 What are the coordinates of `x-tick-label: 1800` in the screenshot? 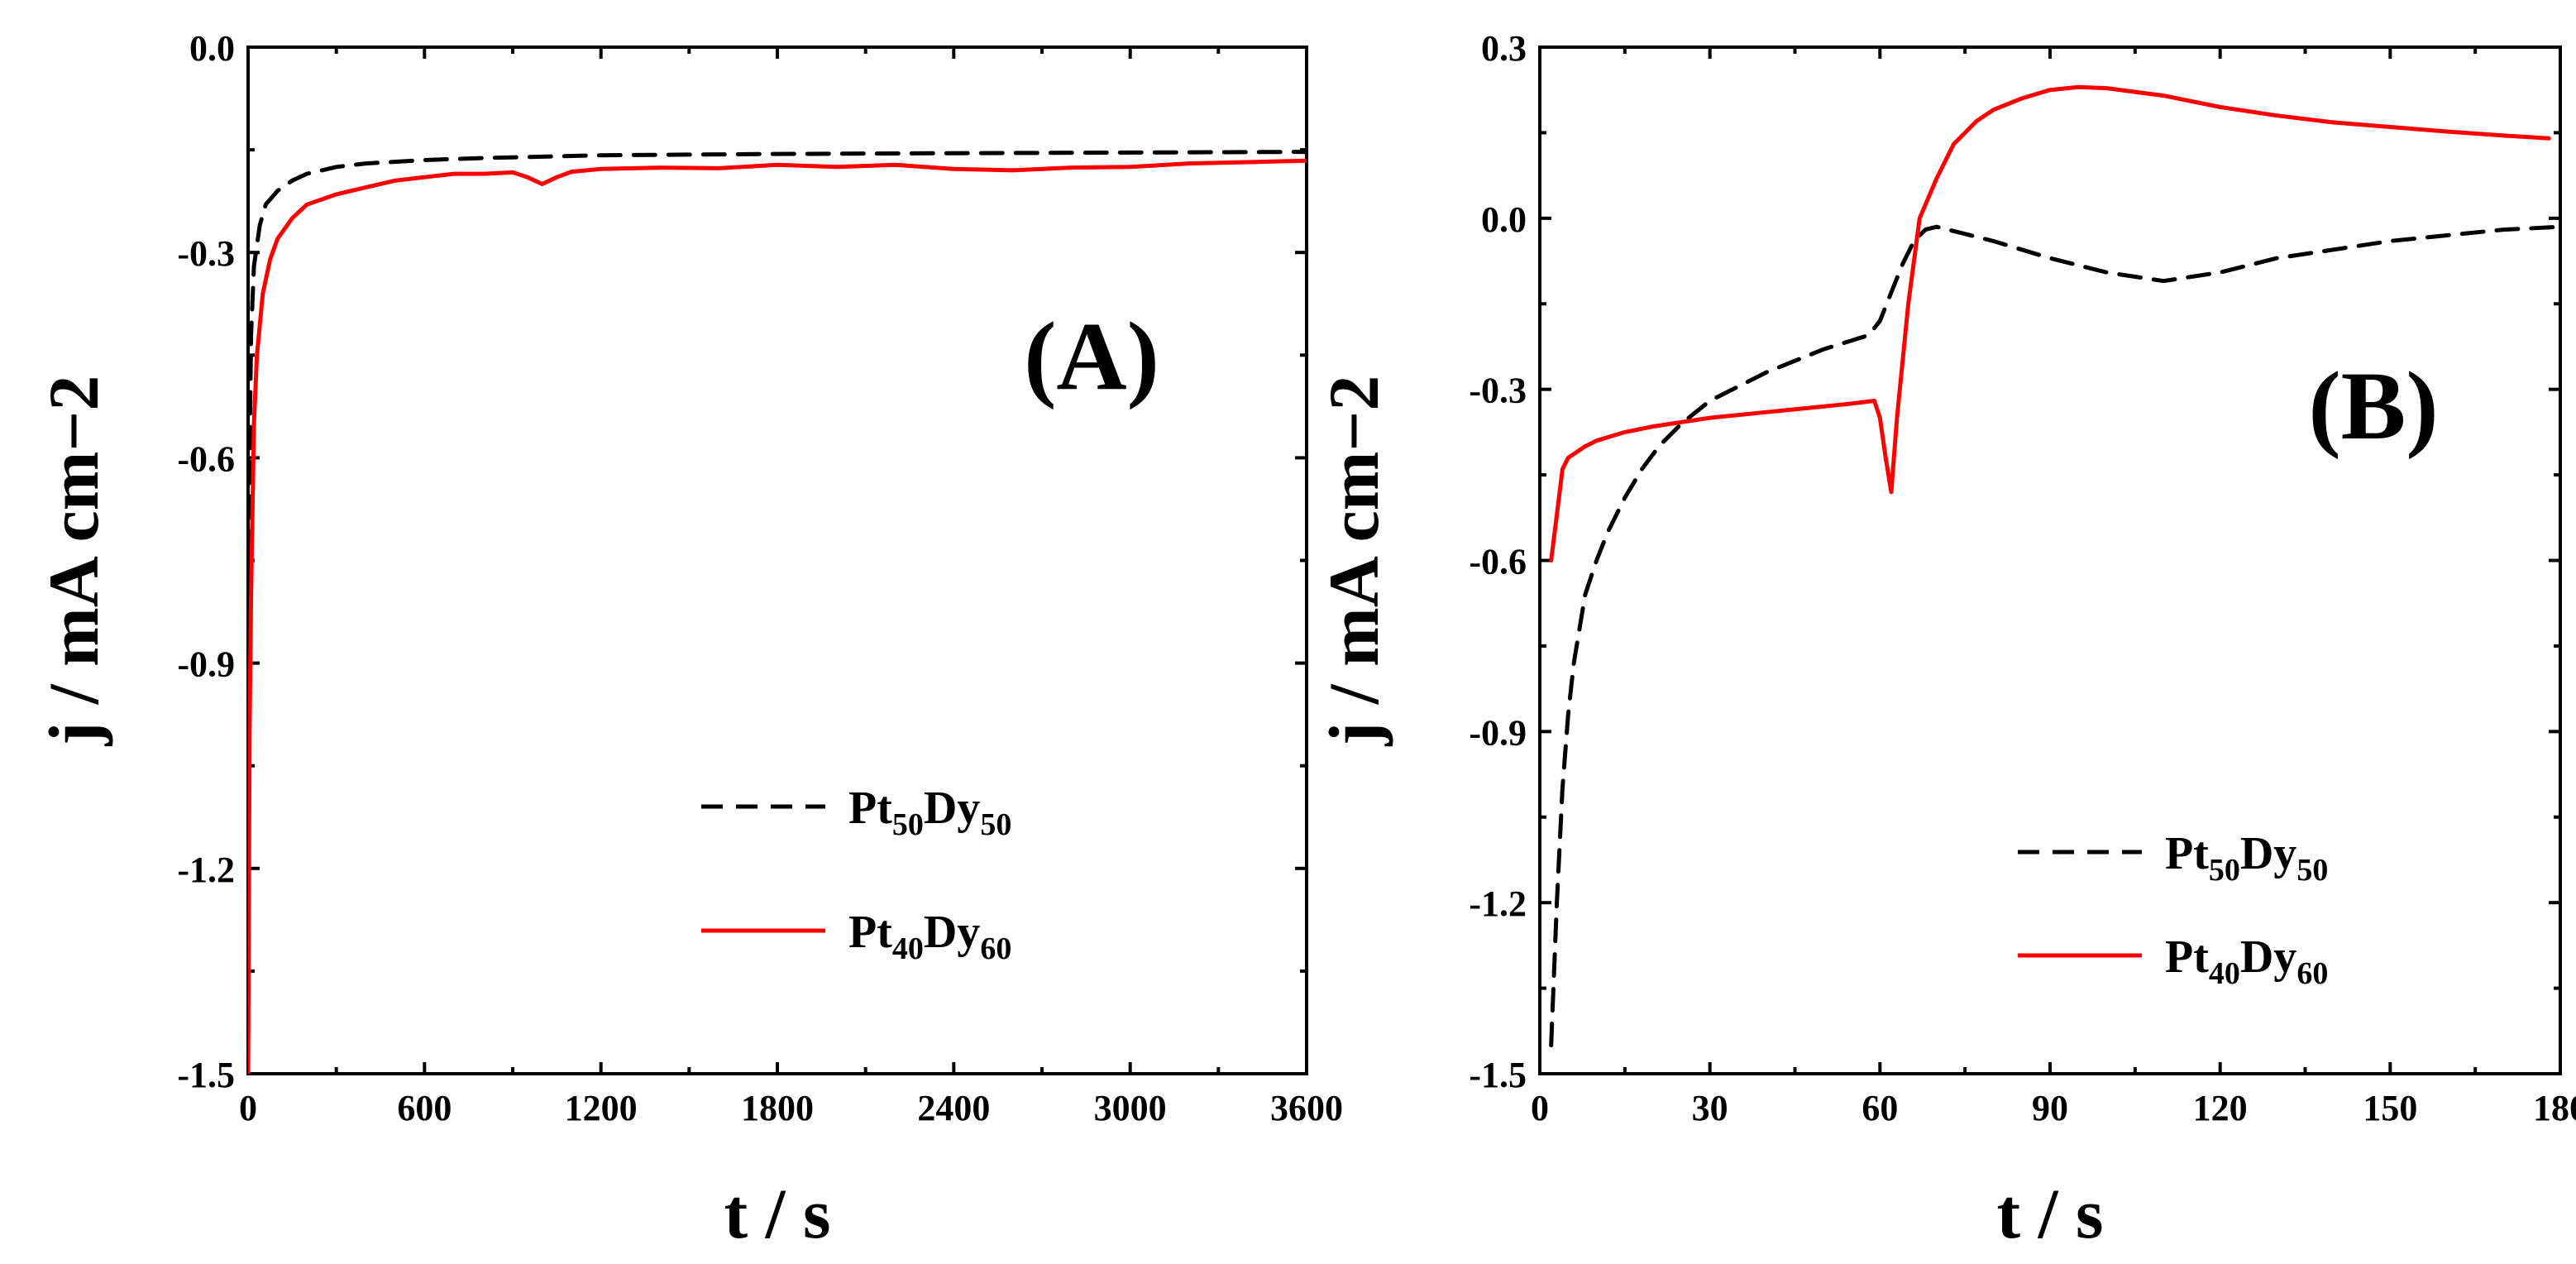 It's located at (777, 1108).